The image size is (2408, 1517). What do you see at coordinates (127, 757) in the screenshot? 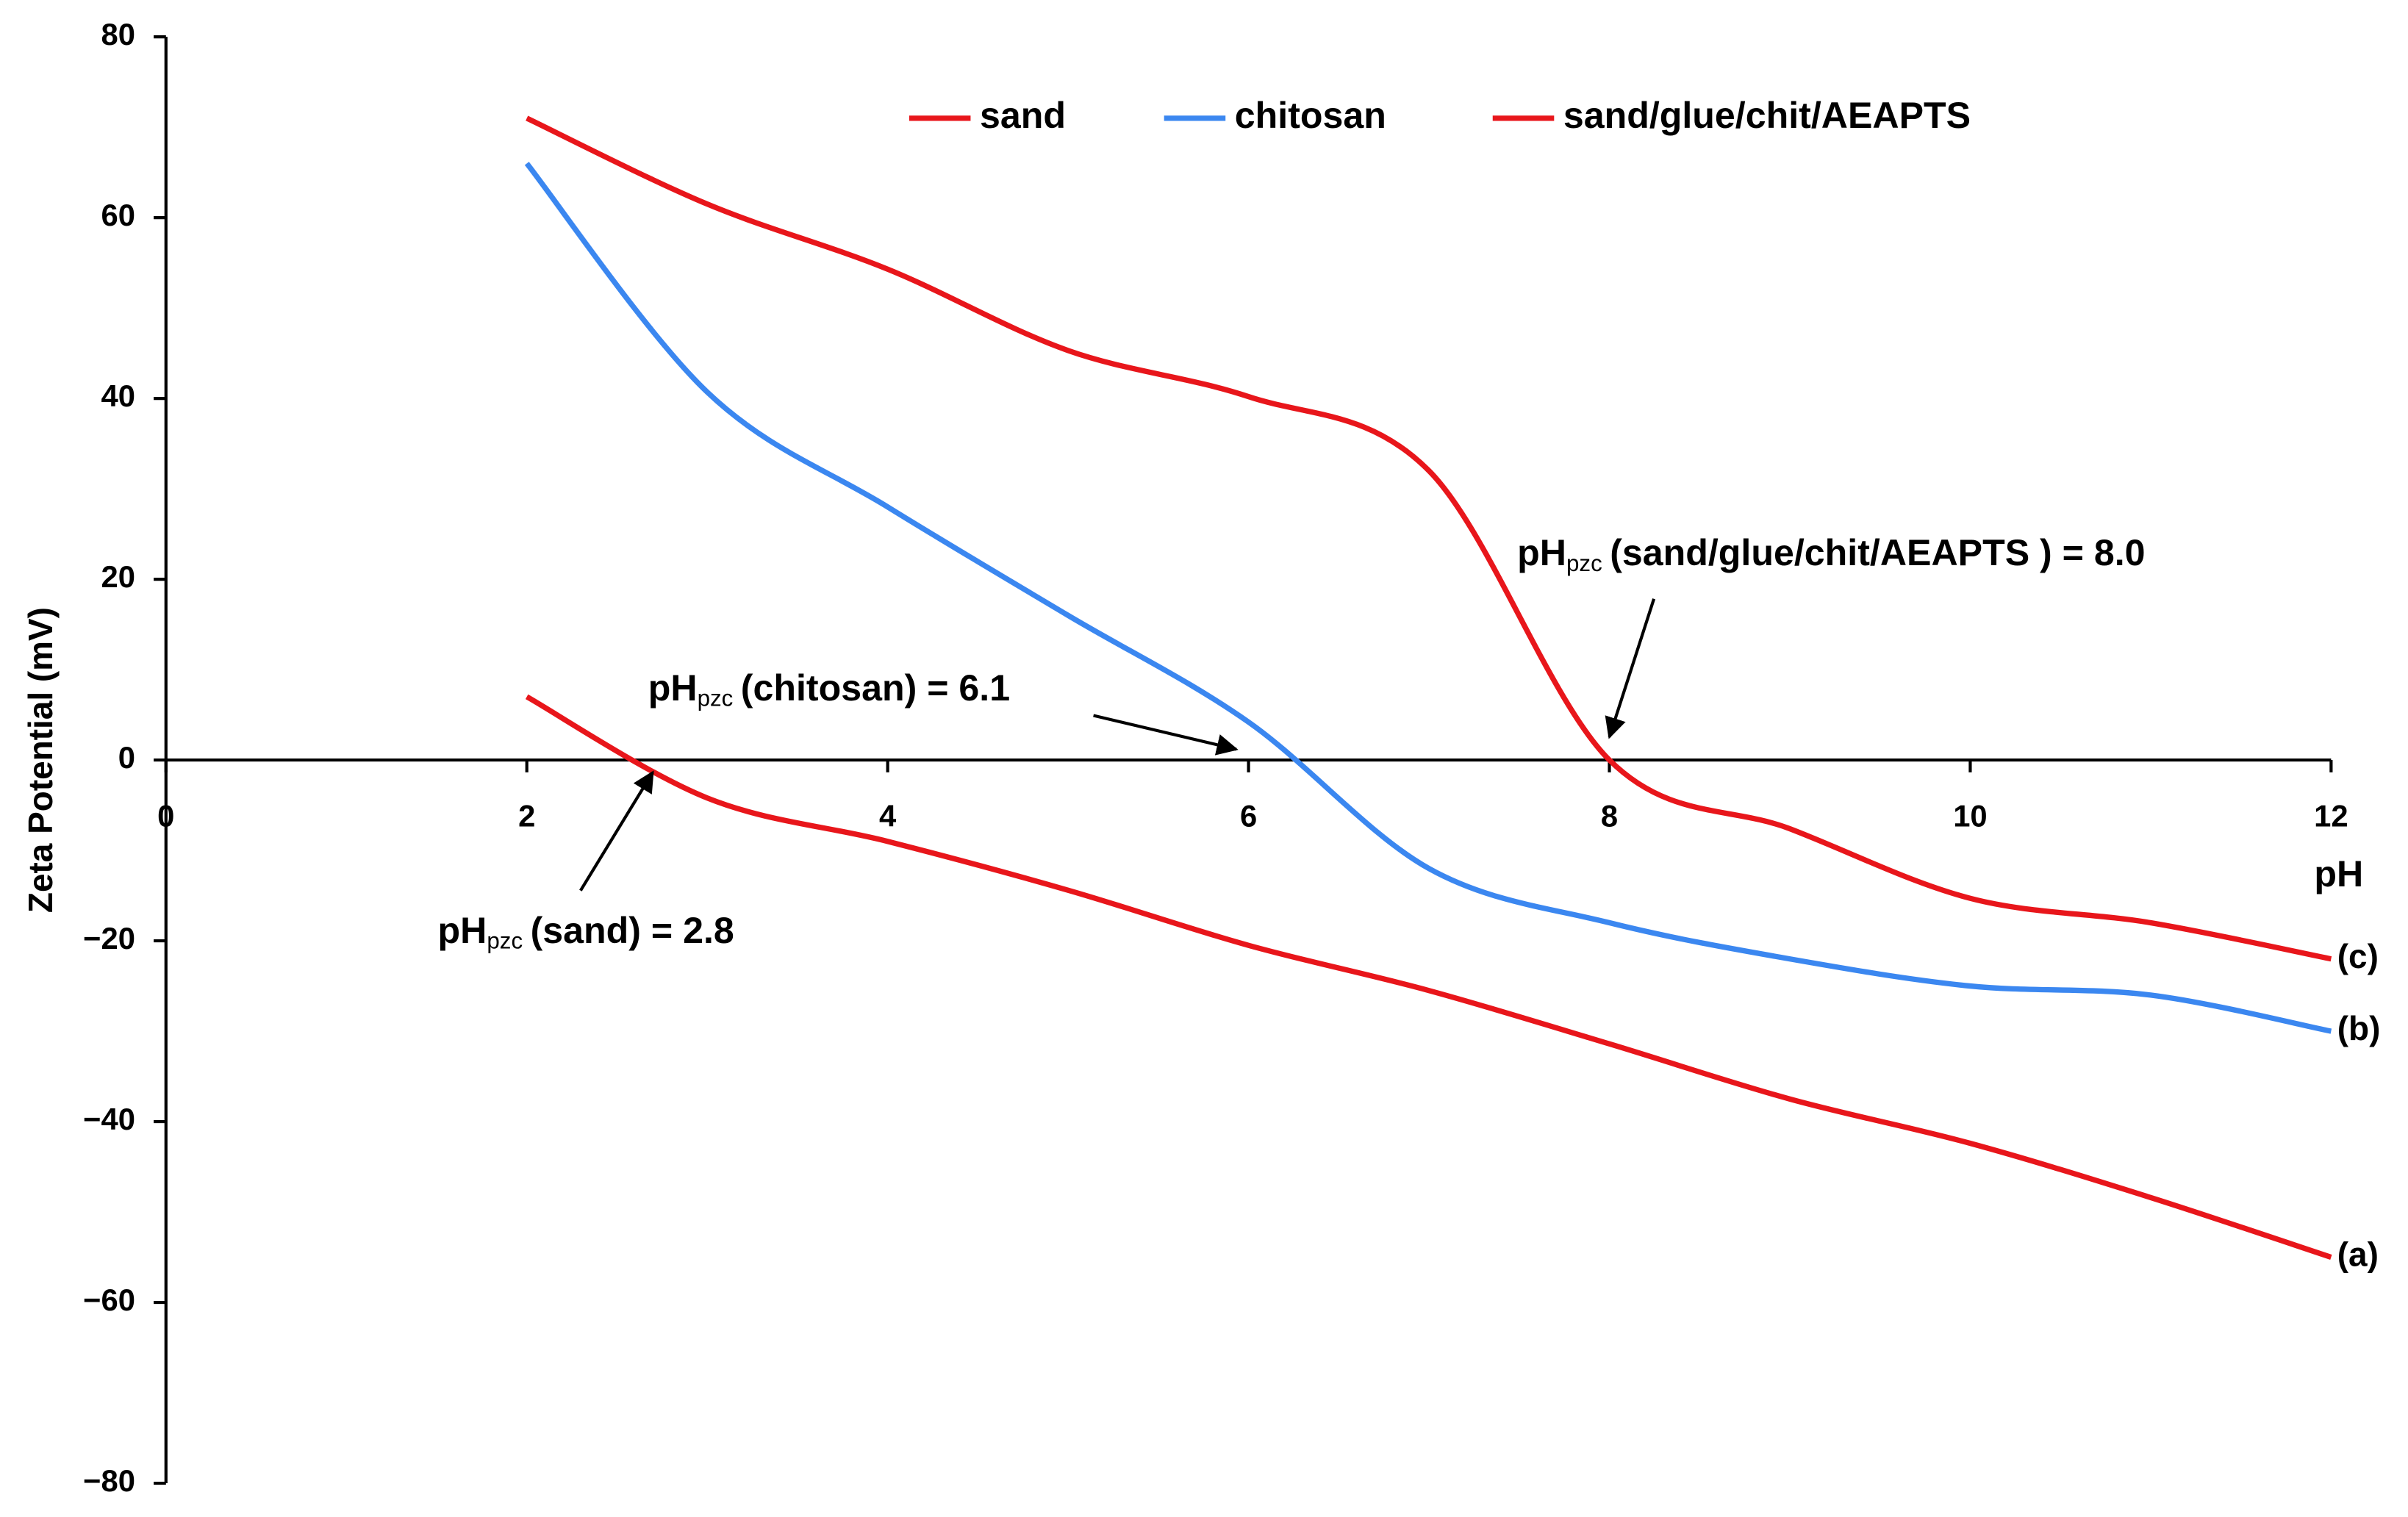
I see `y-tick-label: 0` at bounding box center [127, 757].